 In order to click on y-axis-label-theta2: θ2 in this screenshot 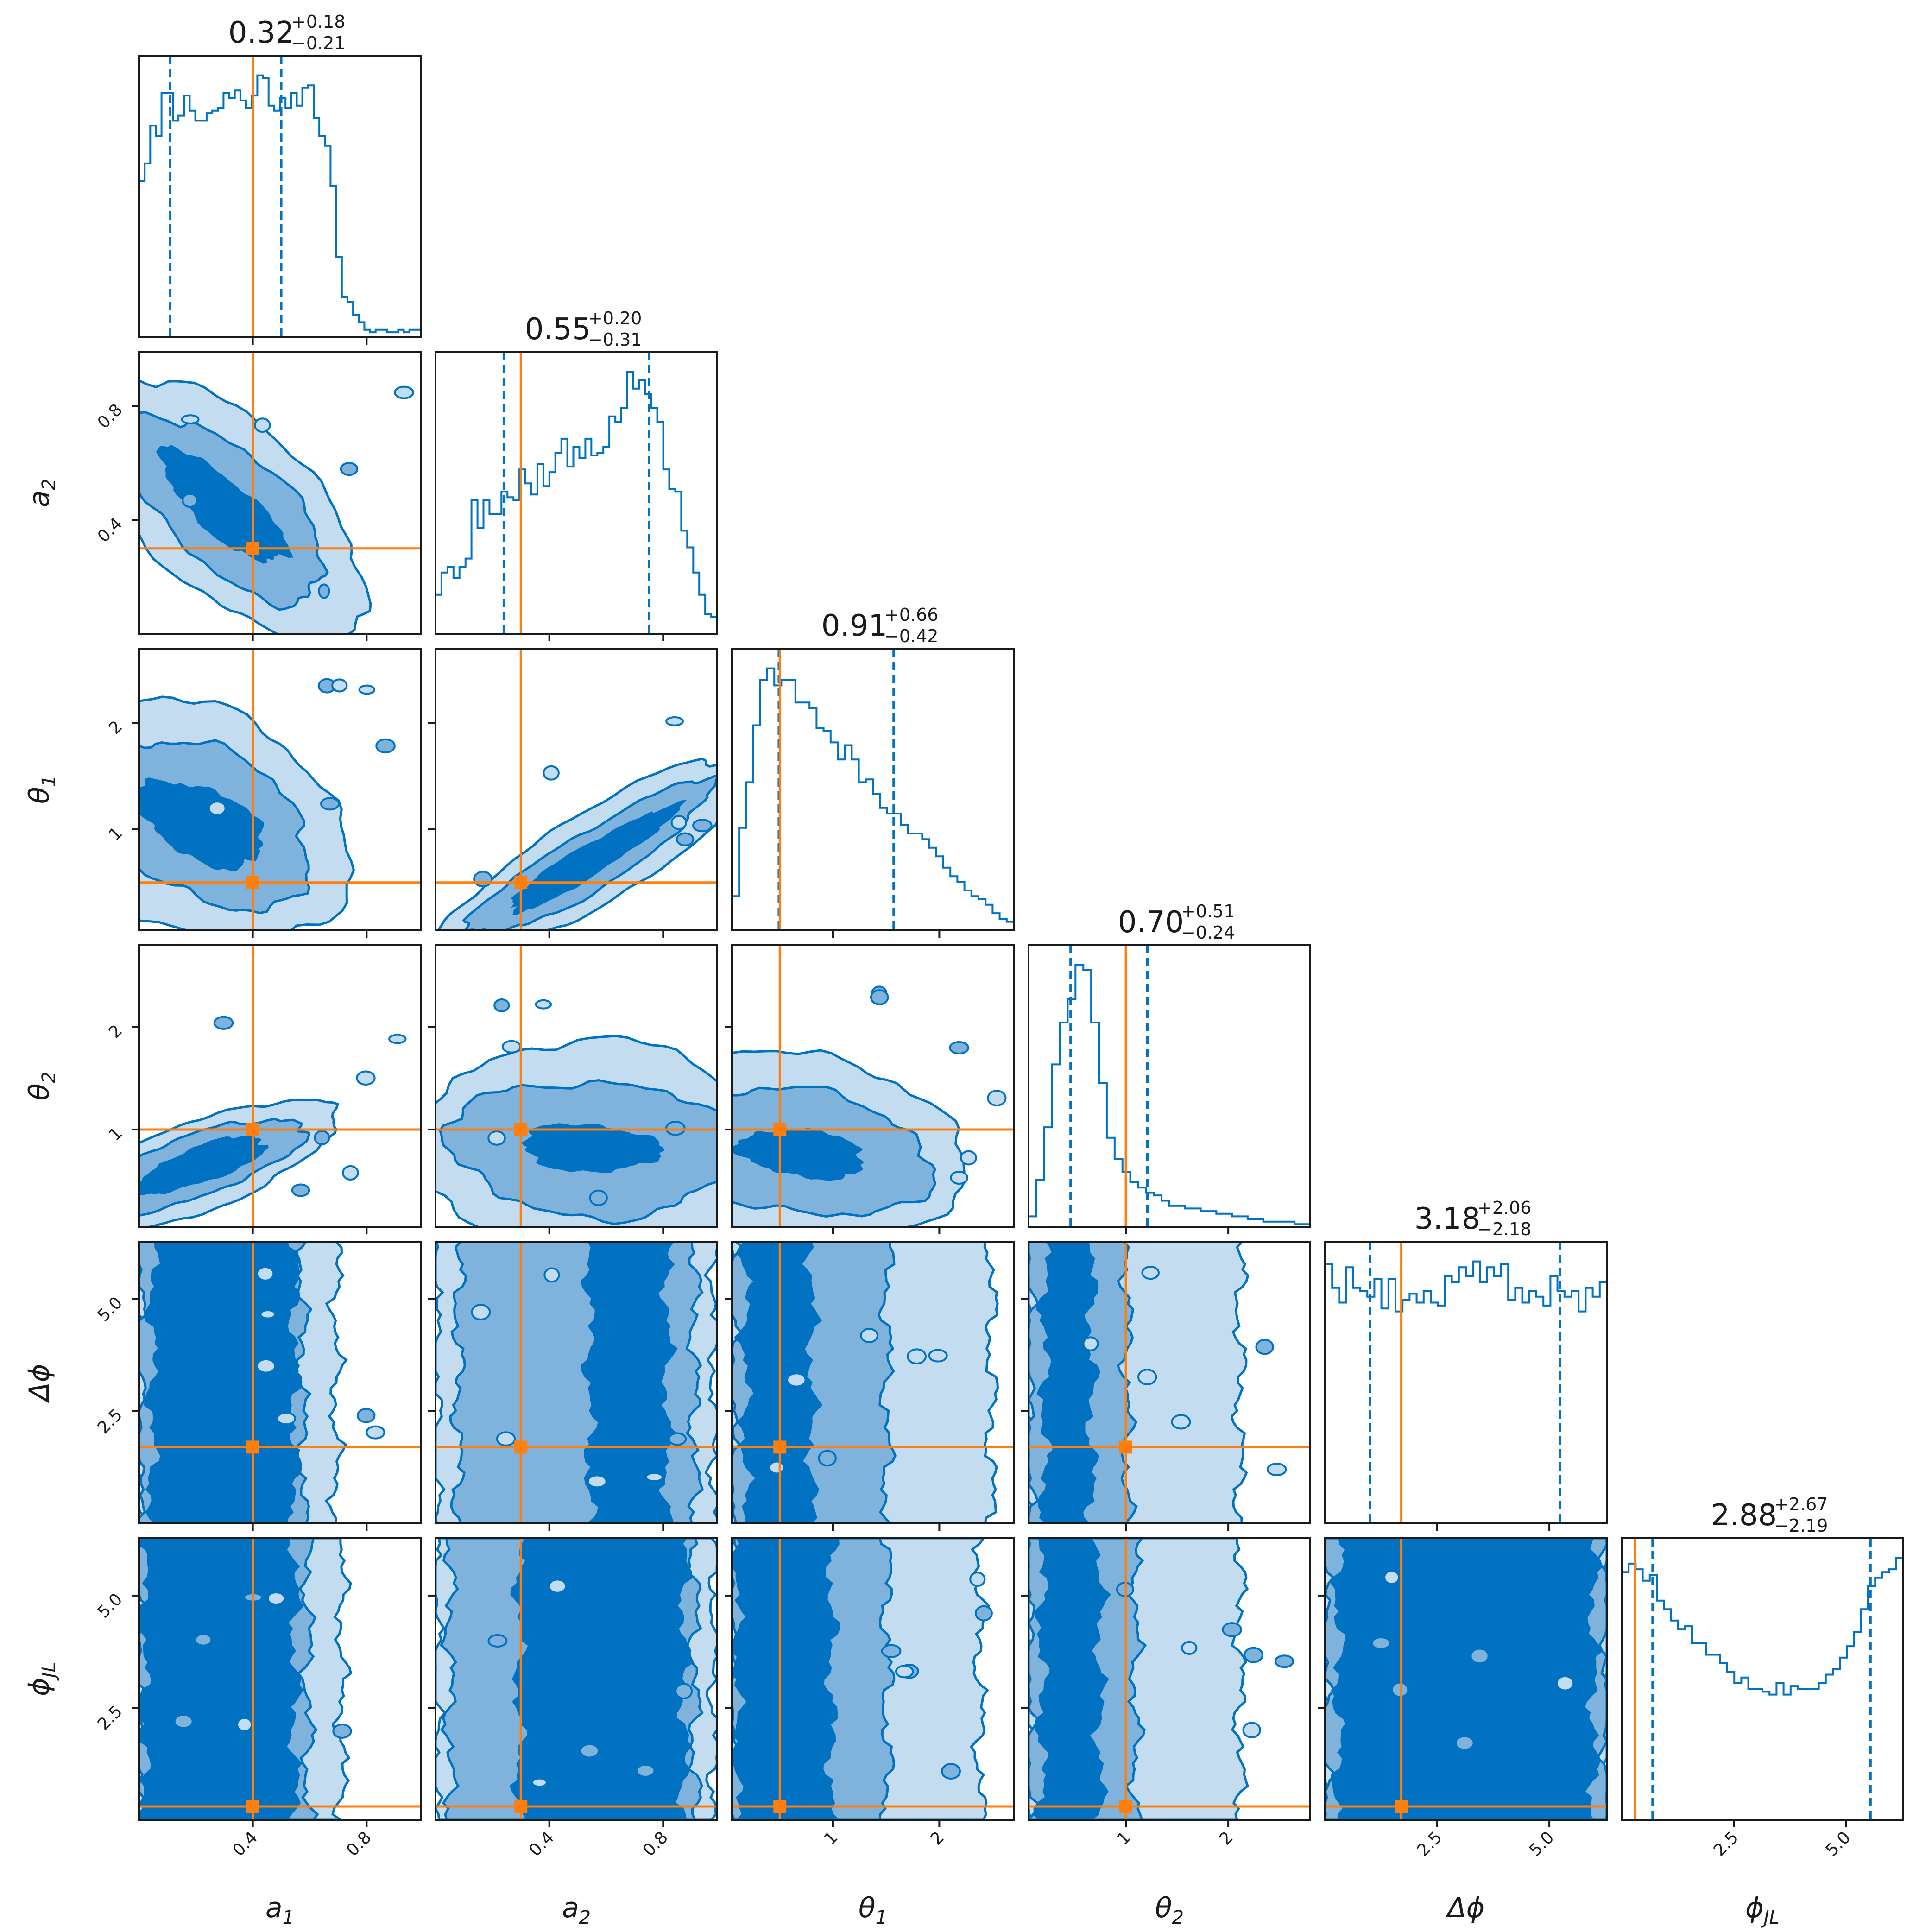, I will do `click(41, 1086)`.